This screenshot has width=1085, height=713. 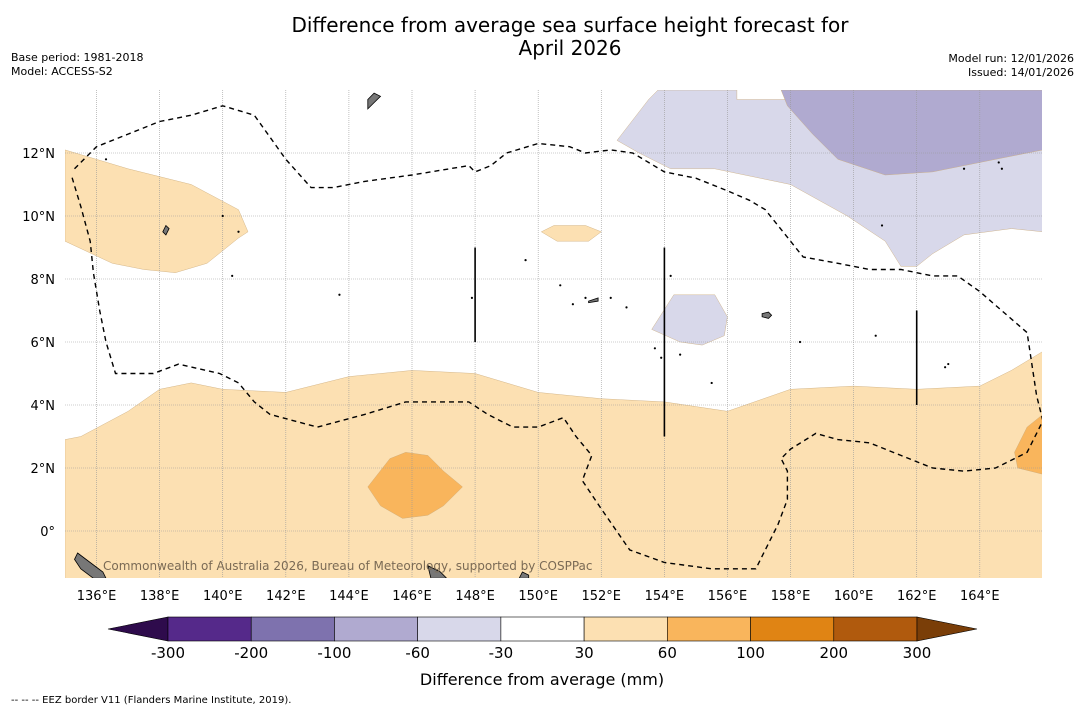 What do you see at coordinates (667, 653) in the screenshot?
I see `colorbar-tick-label: 60` at bounding box center [667, 653].